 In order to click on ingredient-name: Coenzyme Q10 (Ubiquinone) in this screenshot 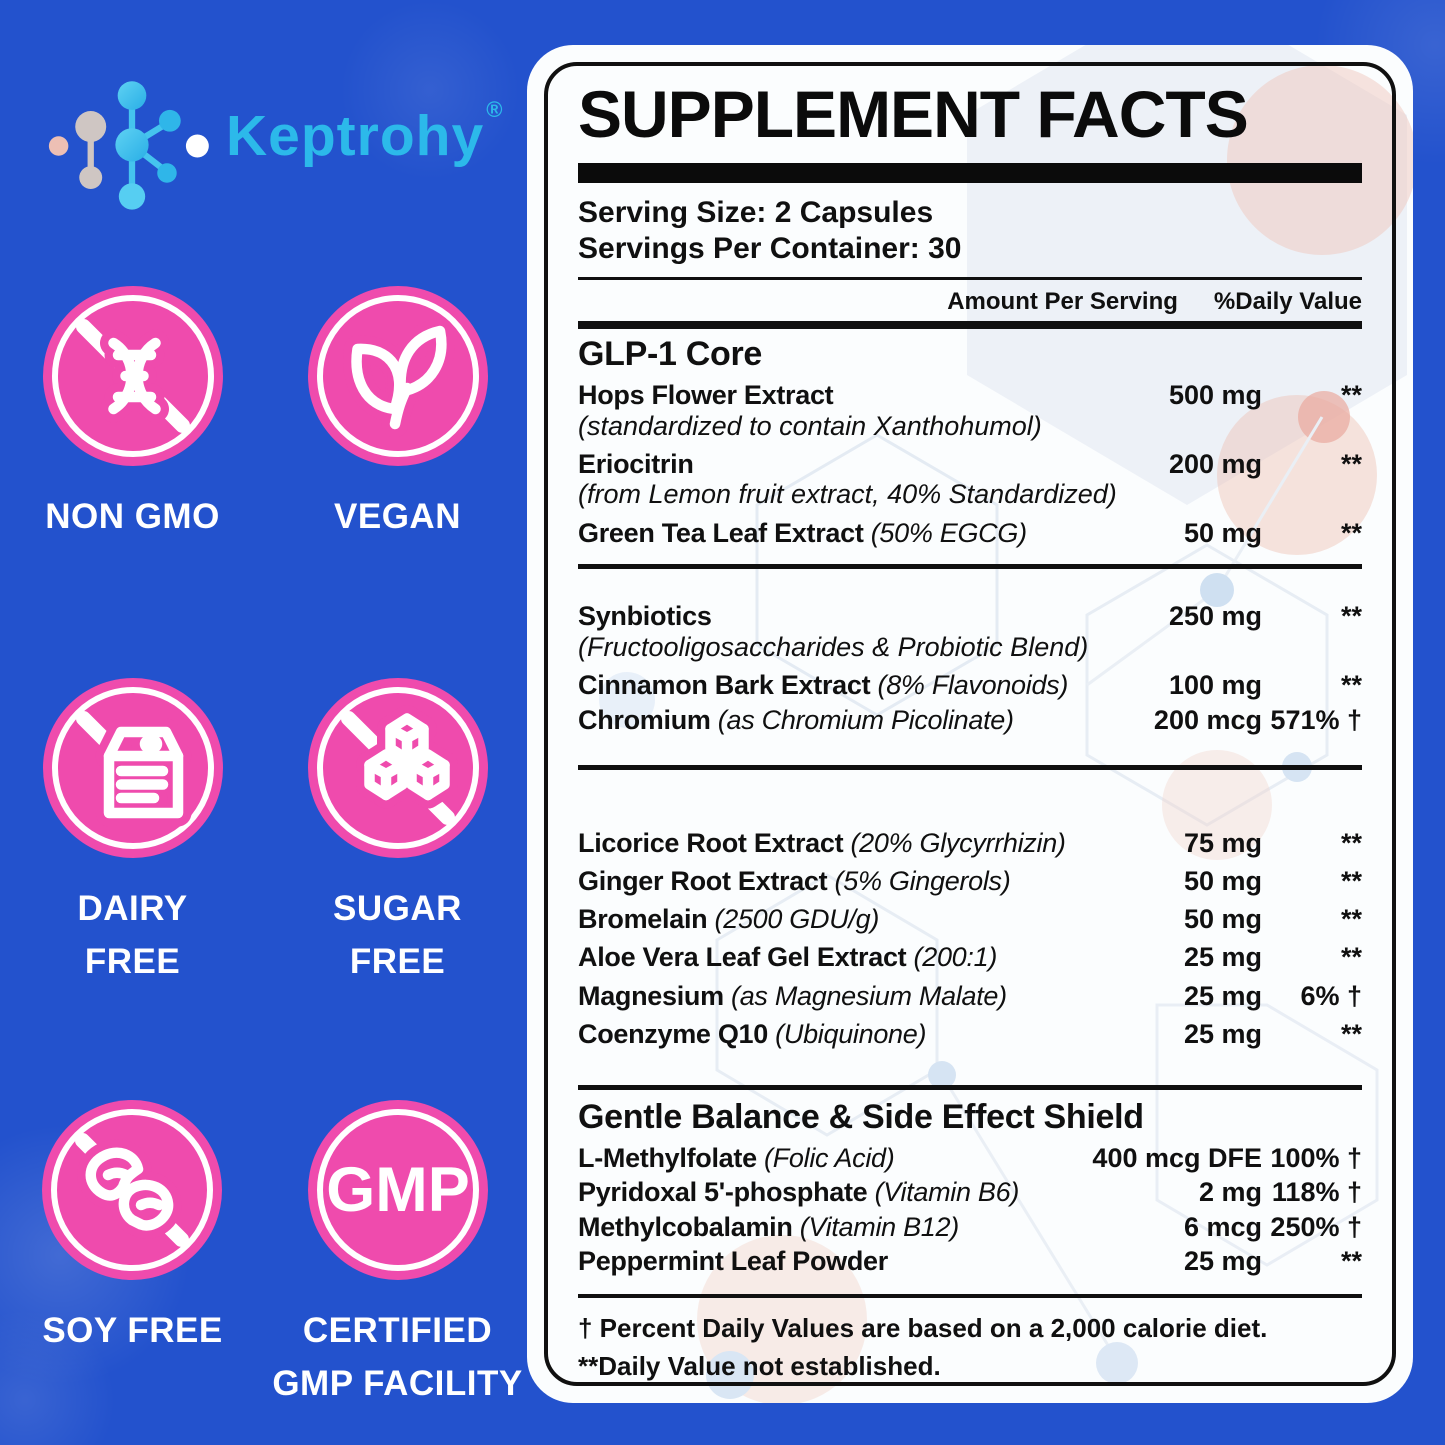, I will do `click(752, 1033)`.